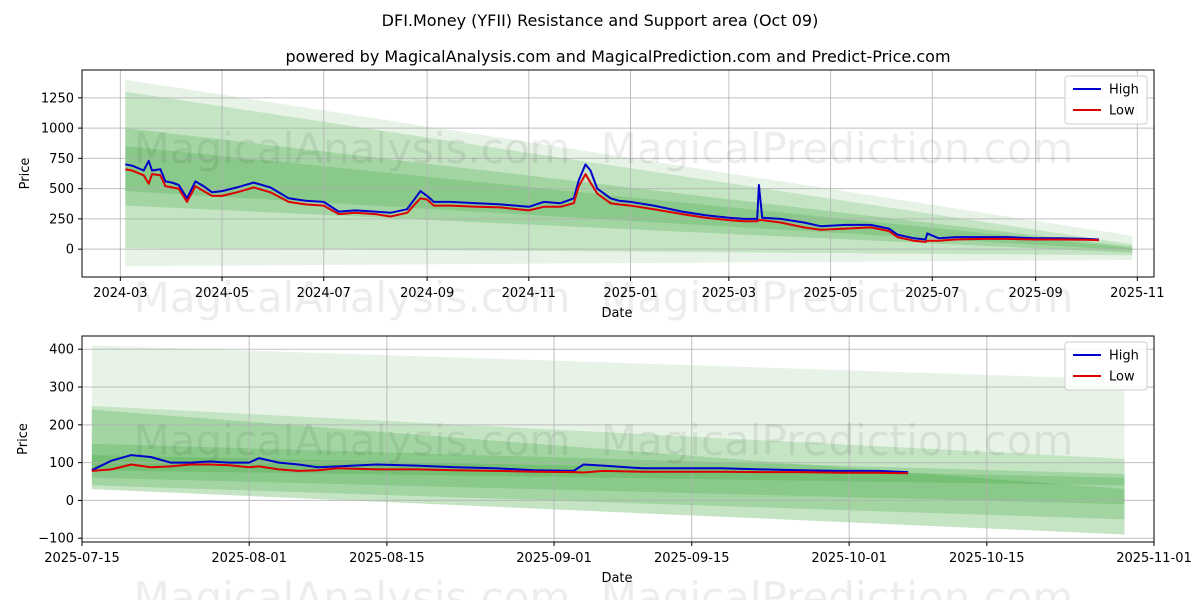 The width and height of the screenshot is (1200, 600). Describe the element at coordinates (61, 388) in the screenshot. I see `y-tick-label: 300` at that location.